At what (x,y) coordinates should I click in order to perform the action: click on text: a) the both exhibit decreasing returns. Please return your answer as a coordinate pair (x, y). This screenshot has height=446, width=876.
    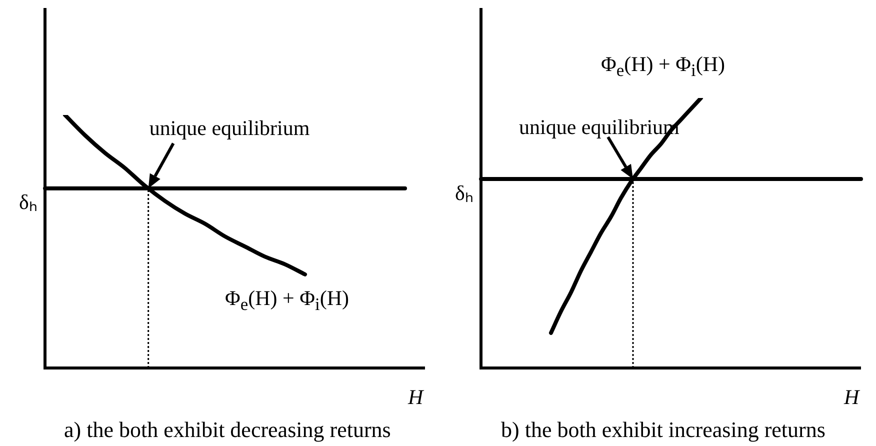
    Looking at the image, I should click on (227, 429).